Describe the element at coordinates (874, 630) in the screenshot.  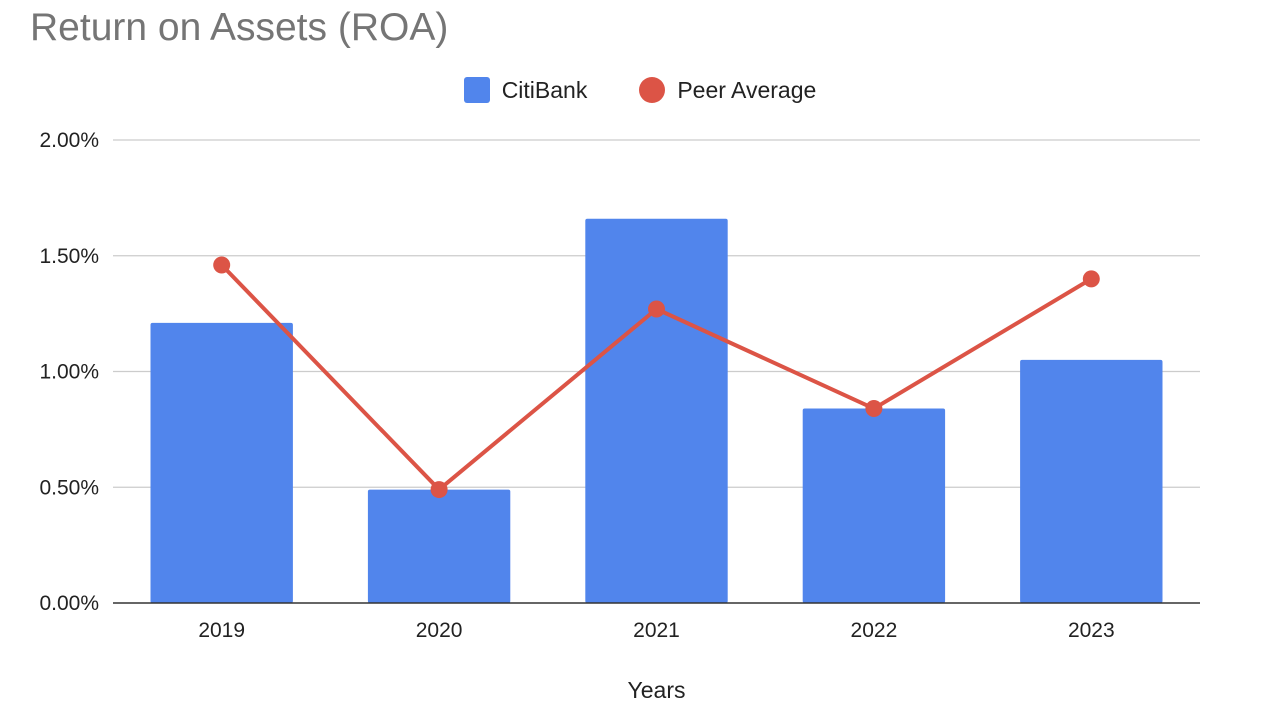
I see `x-tick-label: 2022` at that location.